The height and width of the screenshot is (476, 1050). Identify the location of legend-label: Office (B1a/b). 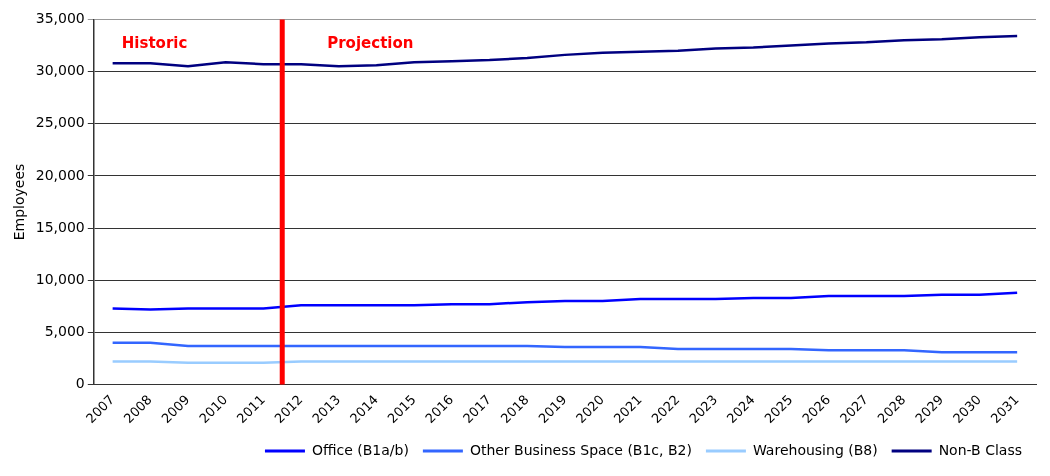
(360, 449).